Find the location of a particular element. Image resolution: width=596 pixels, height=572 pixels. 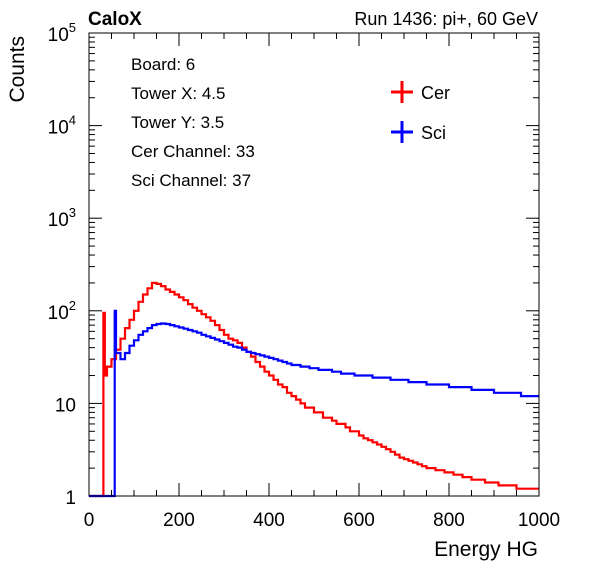

y-tick-label: 1 is located at coordinates (70, 498).